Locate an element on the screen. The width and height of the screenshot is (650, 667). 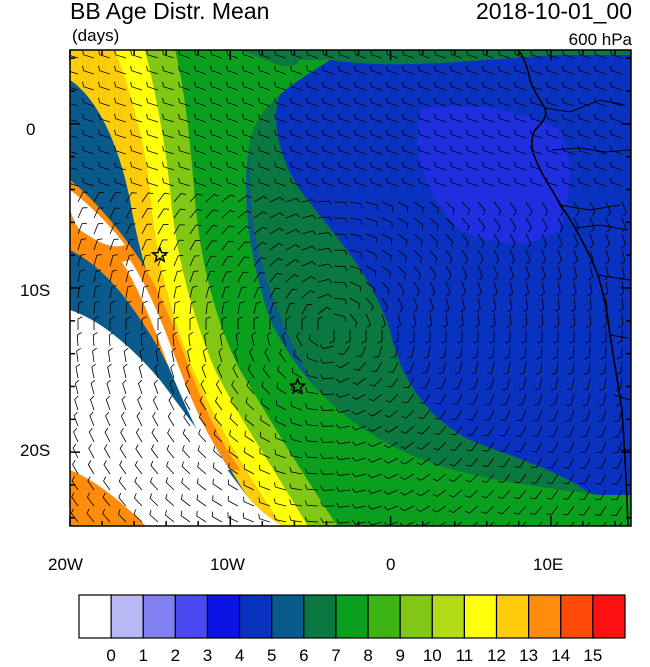
colorbar-label: 6 is located at coordinates (304, 655).